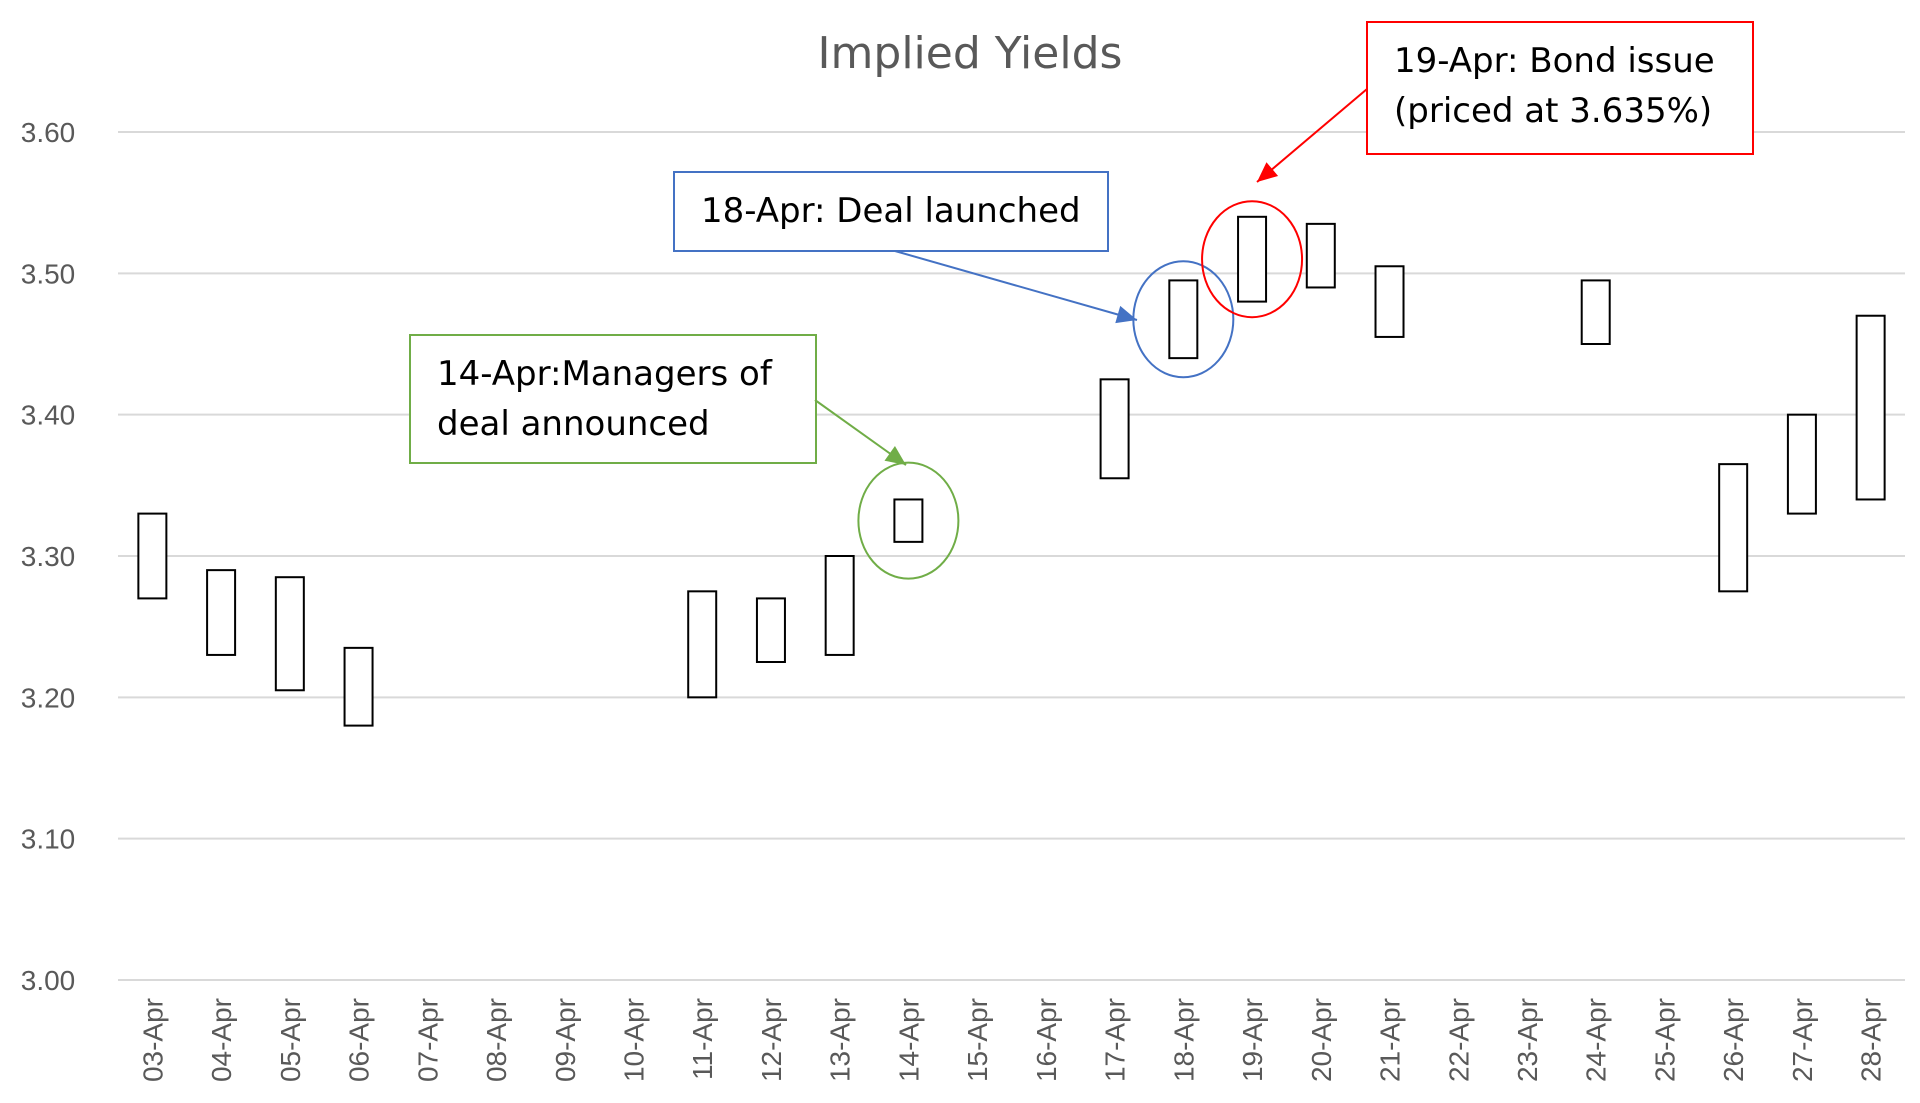 The height and width of the screenshot is (1103, 1920). Describe the element at coordinates (290, 1040) in the screenshot. I see `x-tick-label: 05-Apr` at that location.